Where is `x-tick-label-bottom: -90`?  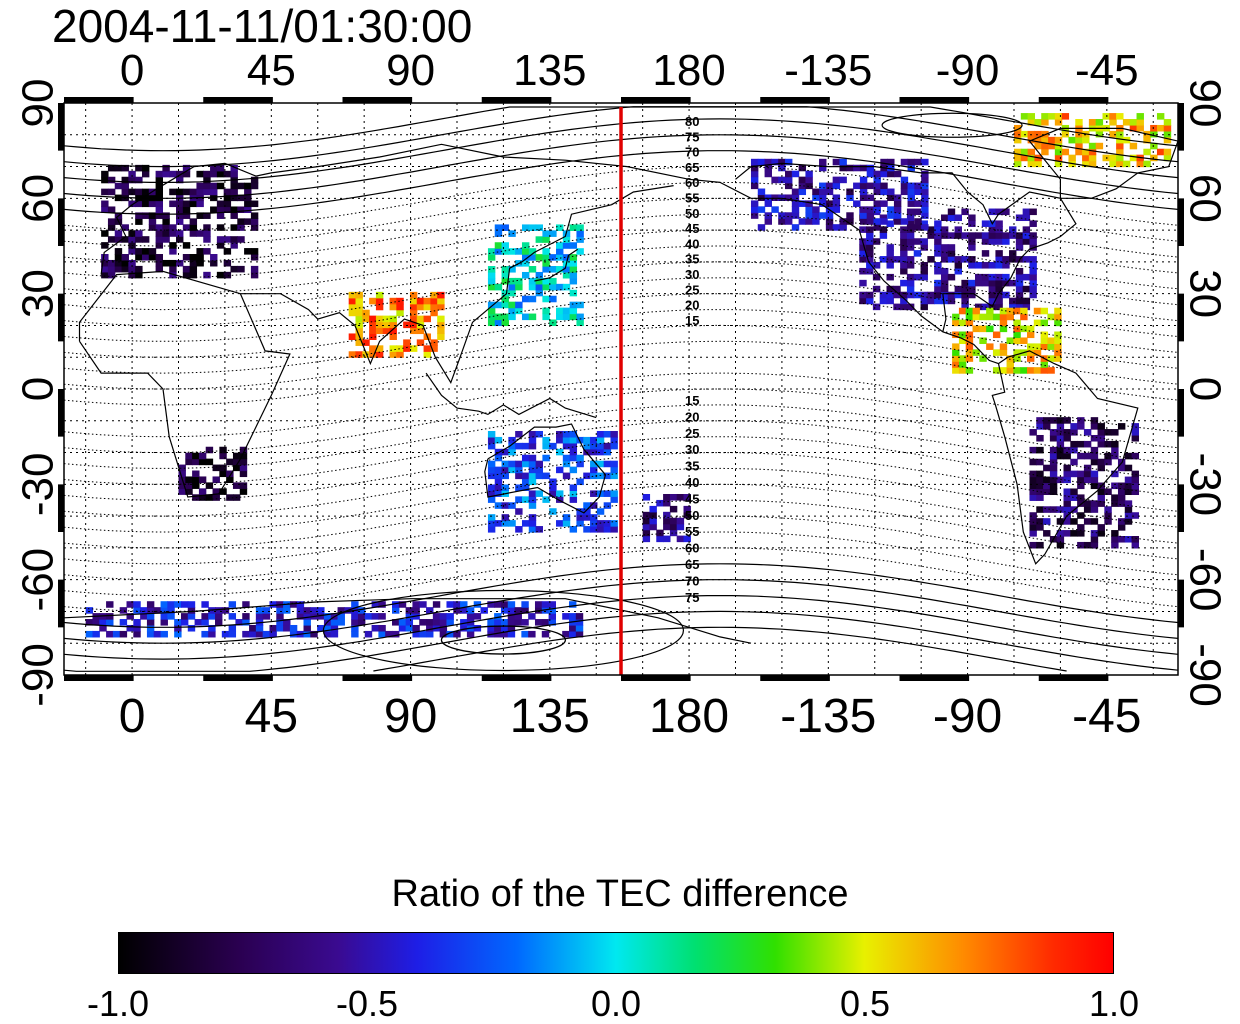 x-tick-label-bottom: -90 is located at coordinates (967, 716).